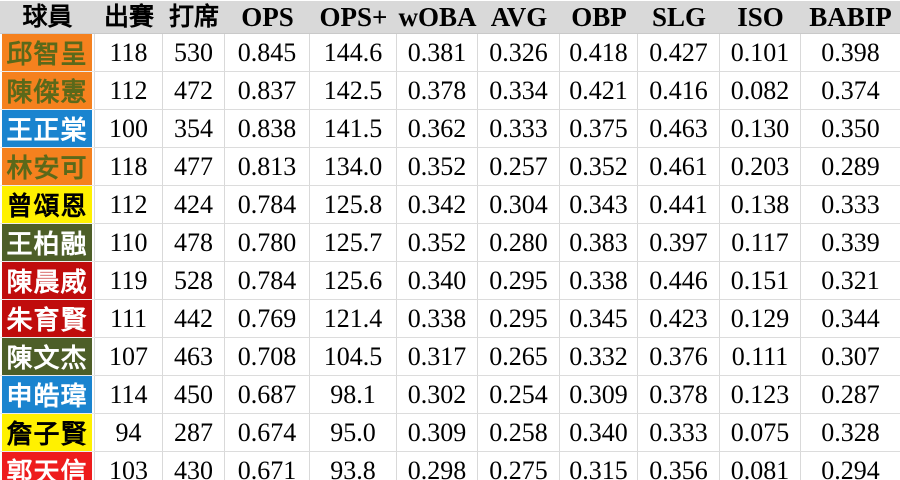 The width and height of the screenshot is (900, 480). I want to click on stat-cell-woba: 0.309, so click(437, 433).